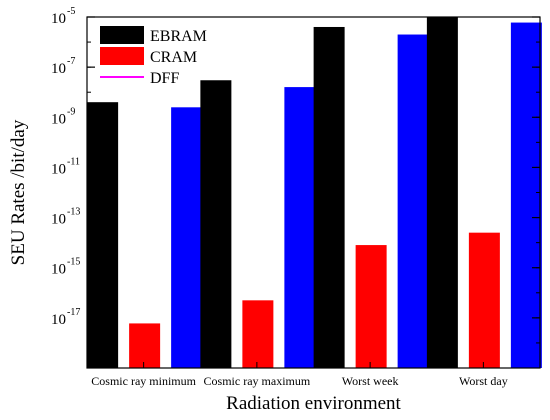 This screenshot has height=420, width=550. Describe the element at coordinates (73, 212) in the screenshot. I see `y-tick-exponent: -13` at that location.